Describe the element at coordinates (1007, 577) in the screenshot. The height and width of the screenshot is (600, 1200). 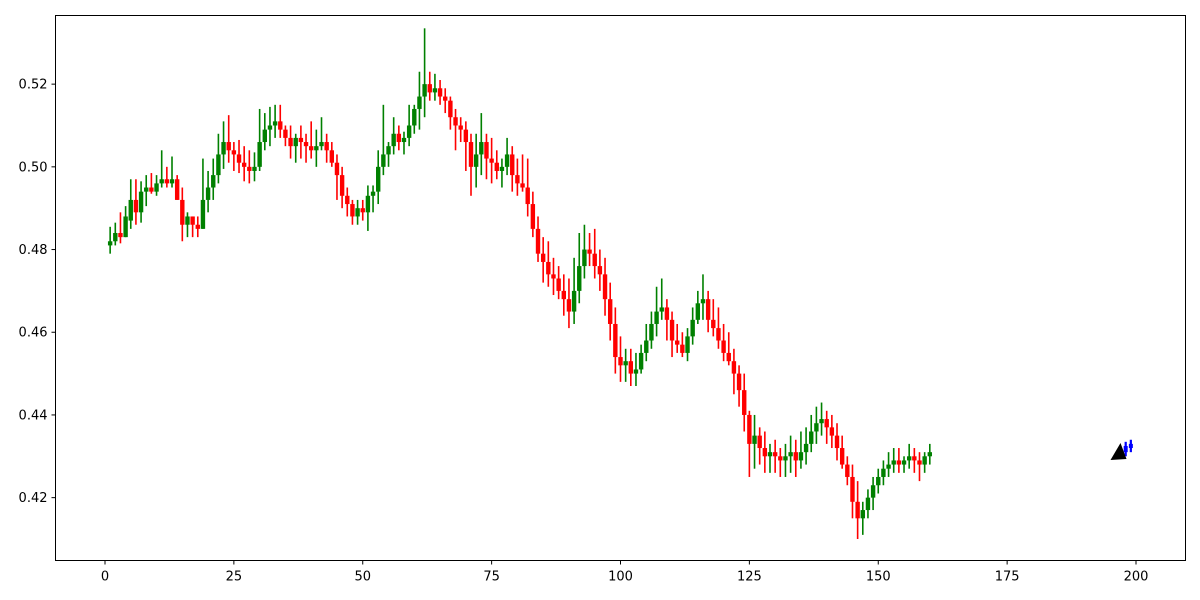
I see `x-tick-label: 175` at that location.